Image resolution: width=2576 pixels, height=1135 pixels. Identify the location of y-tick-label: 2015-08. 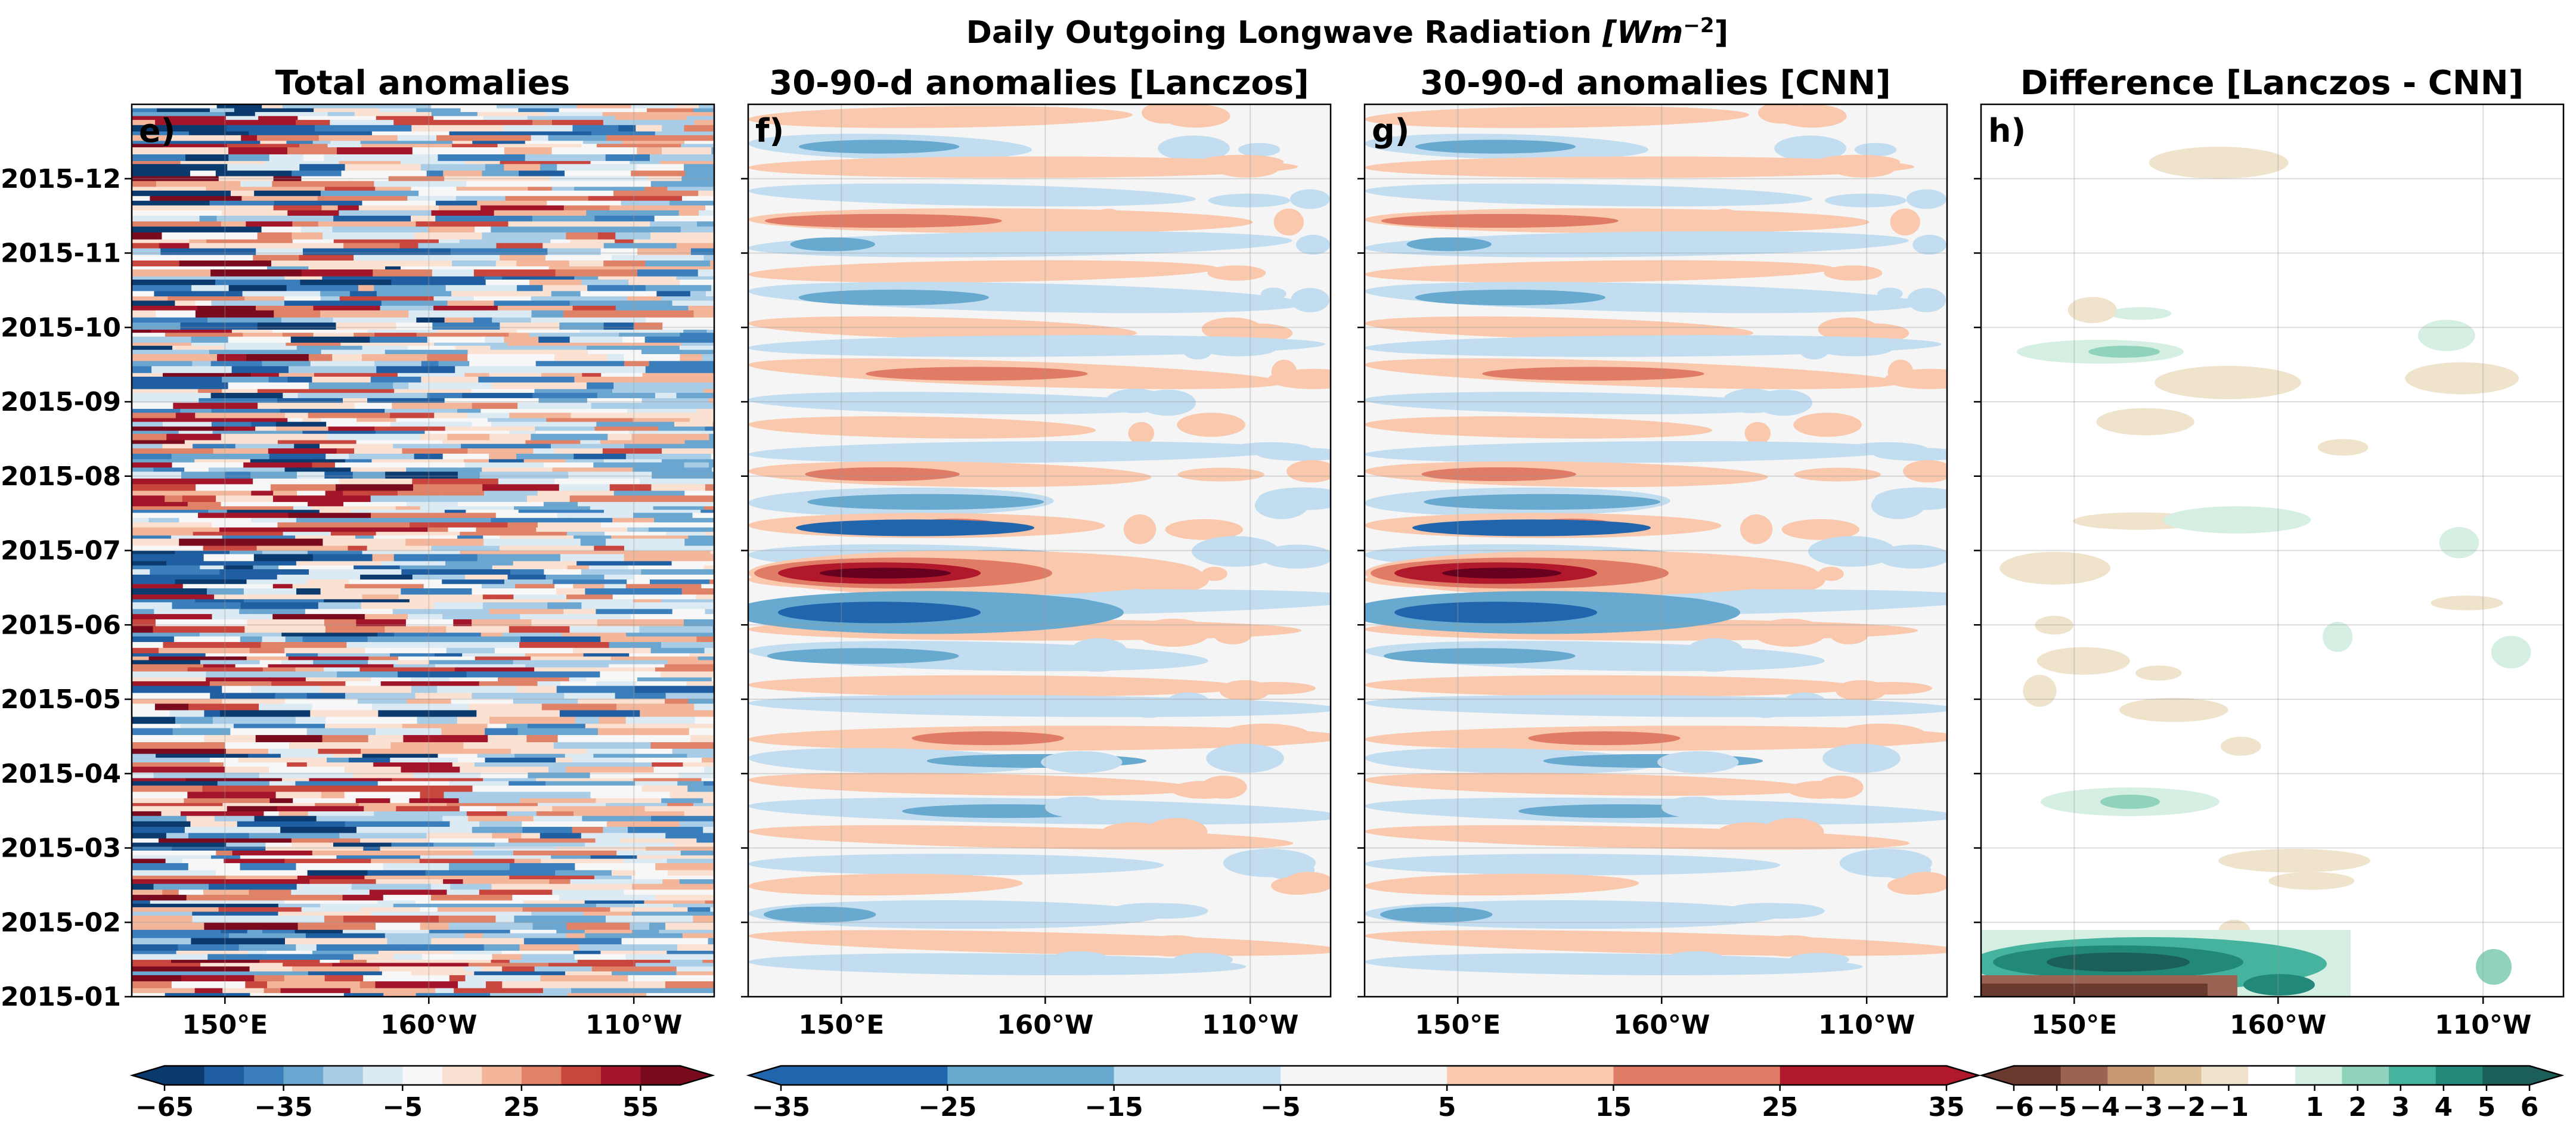
(61, 476).